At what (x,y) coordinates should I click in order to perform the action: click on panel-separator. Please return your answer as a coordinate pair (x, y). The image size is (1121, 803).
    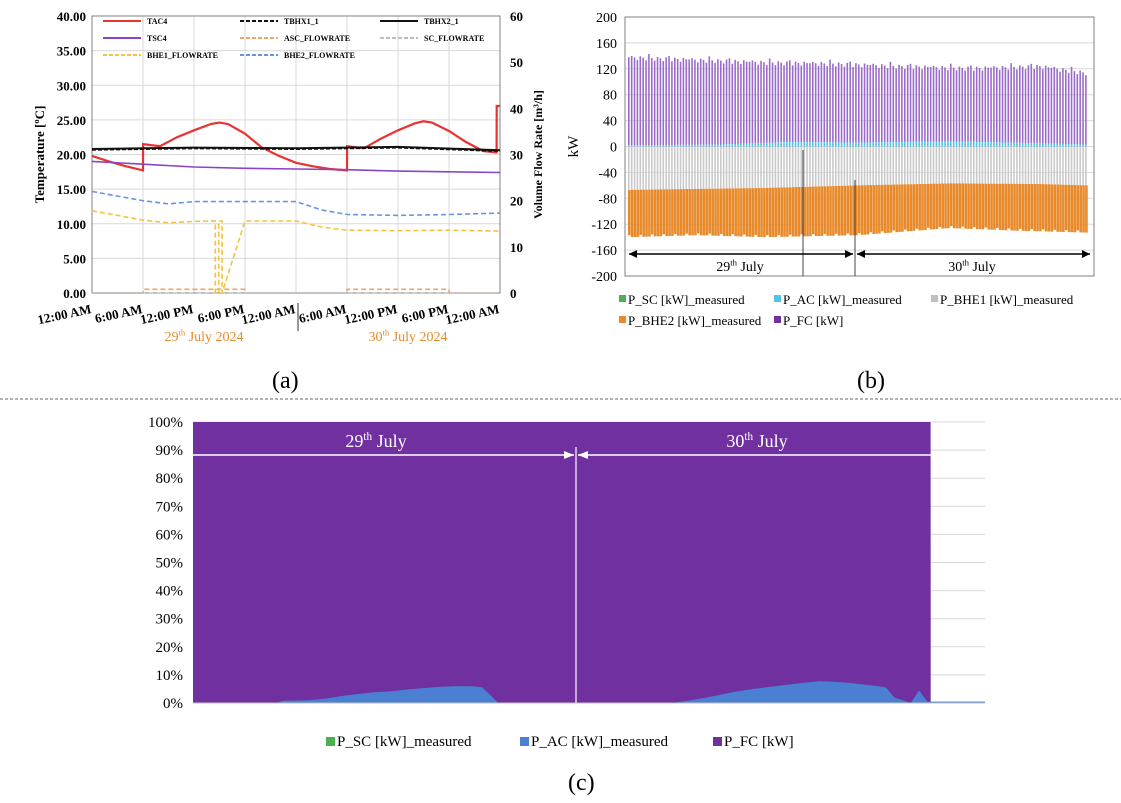
    Looking at the image, I should click on (560, 399).